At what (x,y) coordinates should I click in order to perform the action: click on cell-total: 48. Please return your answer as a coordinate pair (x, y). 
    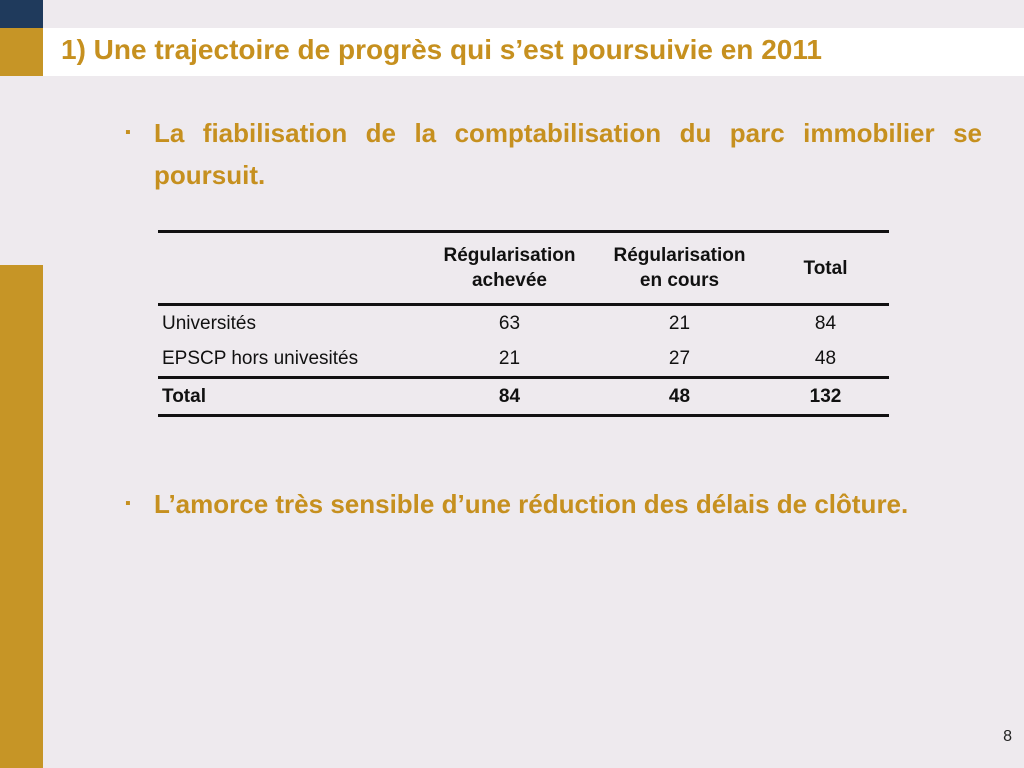
    Looking at the image, I should click on (825, 358).